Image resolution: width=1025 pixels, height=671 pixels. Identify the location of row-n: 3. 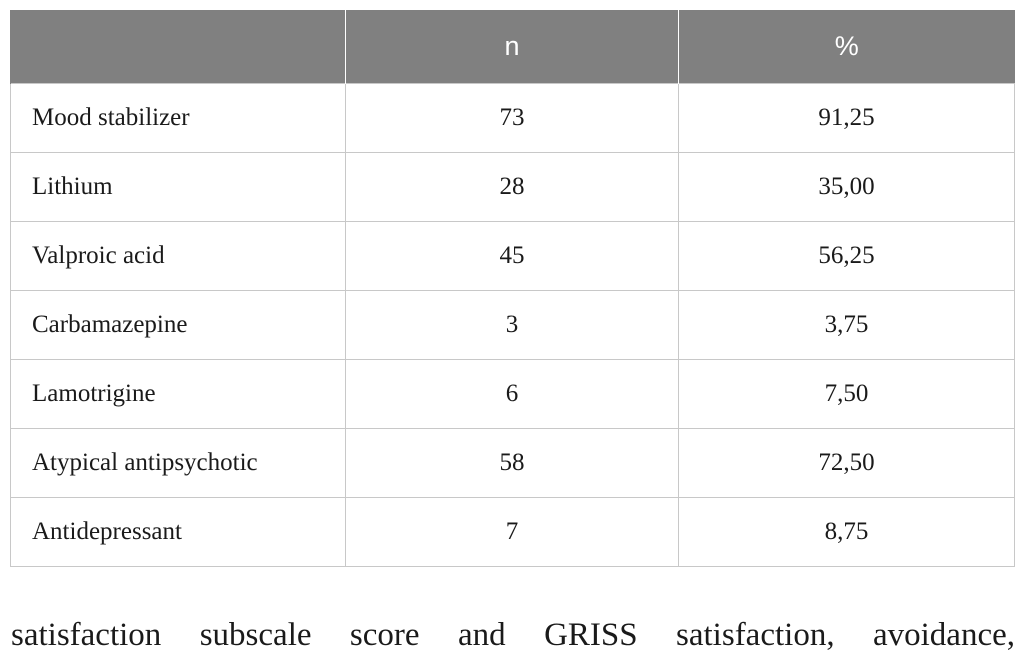
(512, 325).